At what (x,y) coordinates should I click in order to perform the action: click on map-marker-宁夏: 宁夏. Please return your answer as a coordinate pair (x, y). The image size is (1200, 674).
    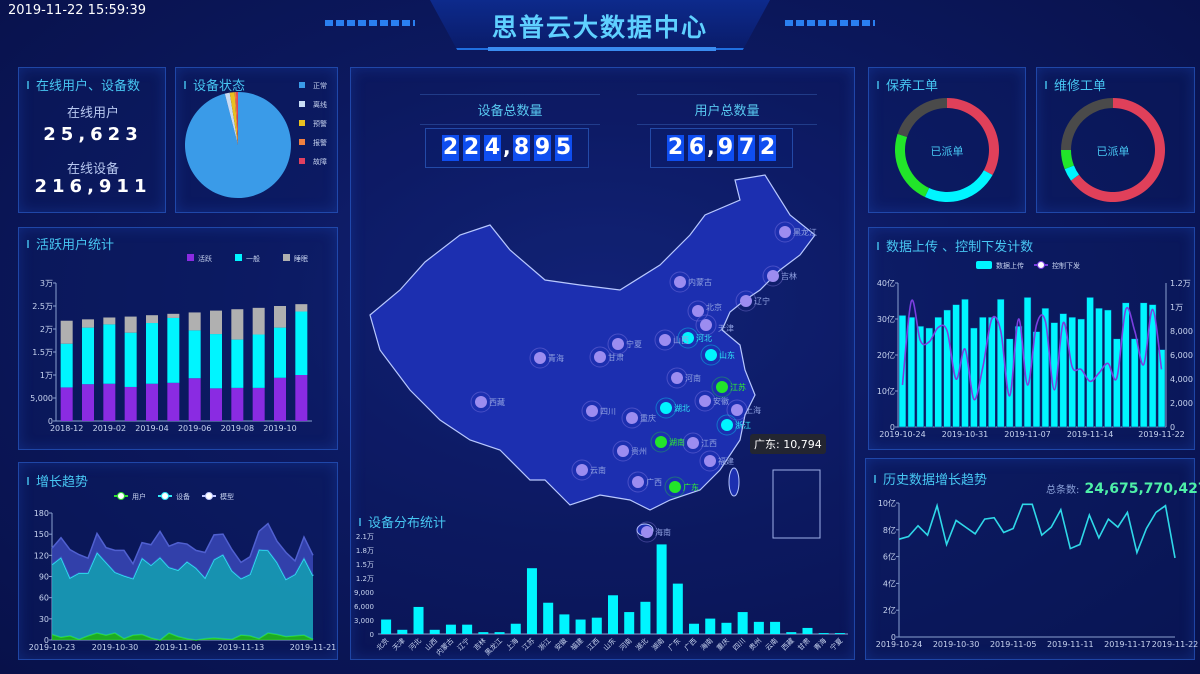
    Looking at the image, I should click on (624, 344).